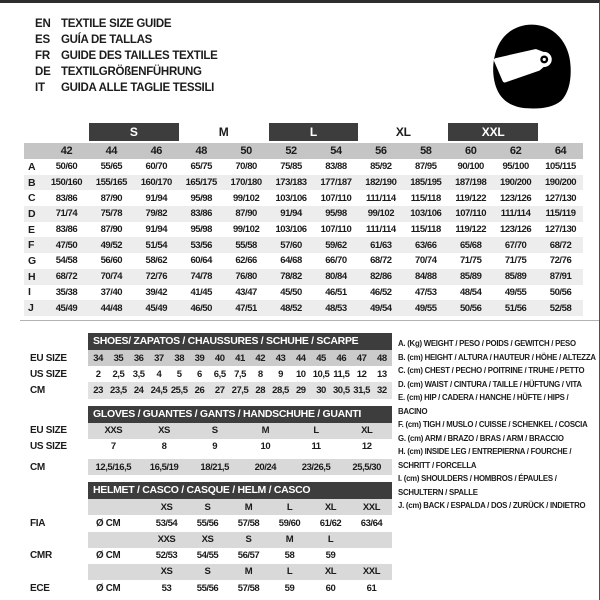  I want to click on size-value: 61/63, so click(381, 245).